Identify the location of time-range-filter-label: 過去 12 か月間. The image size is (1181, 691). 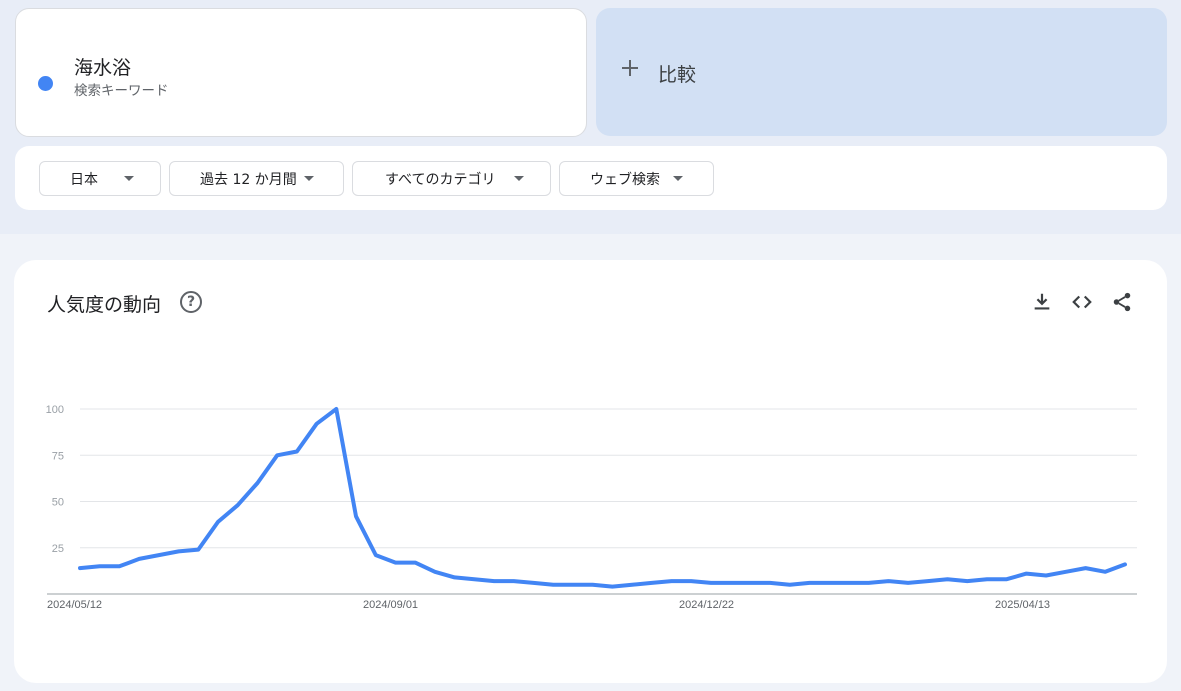
(248, 179).